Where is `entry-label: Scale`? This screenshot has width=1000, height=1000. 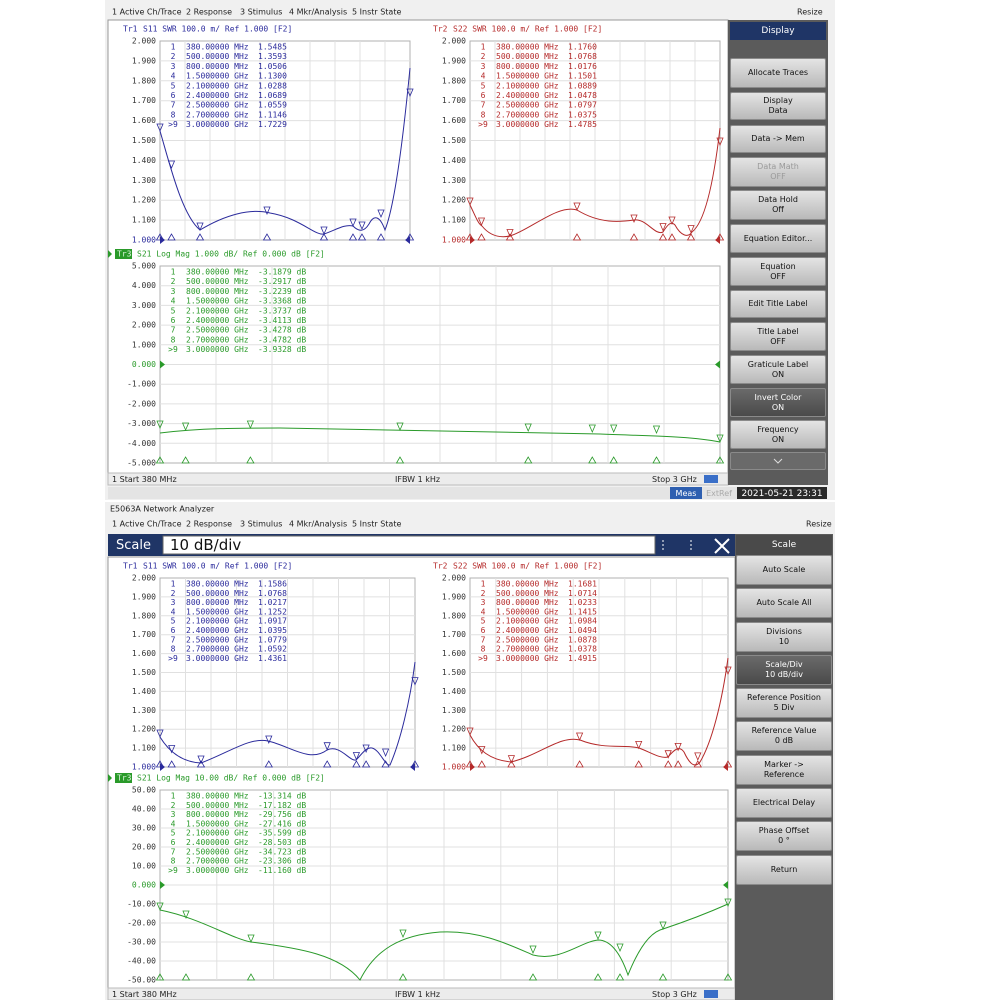 entry-label: Scale is located at coordinates (133, 545).